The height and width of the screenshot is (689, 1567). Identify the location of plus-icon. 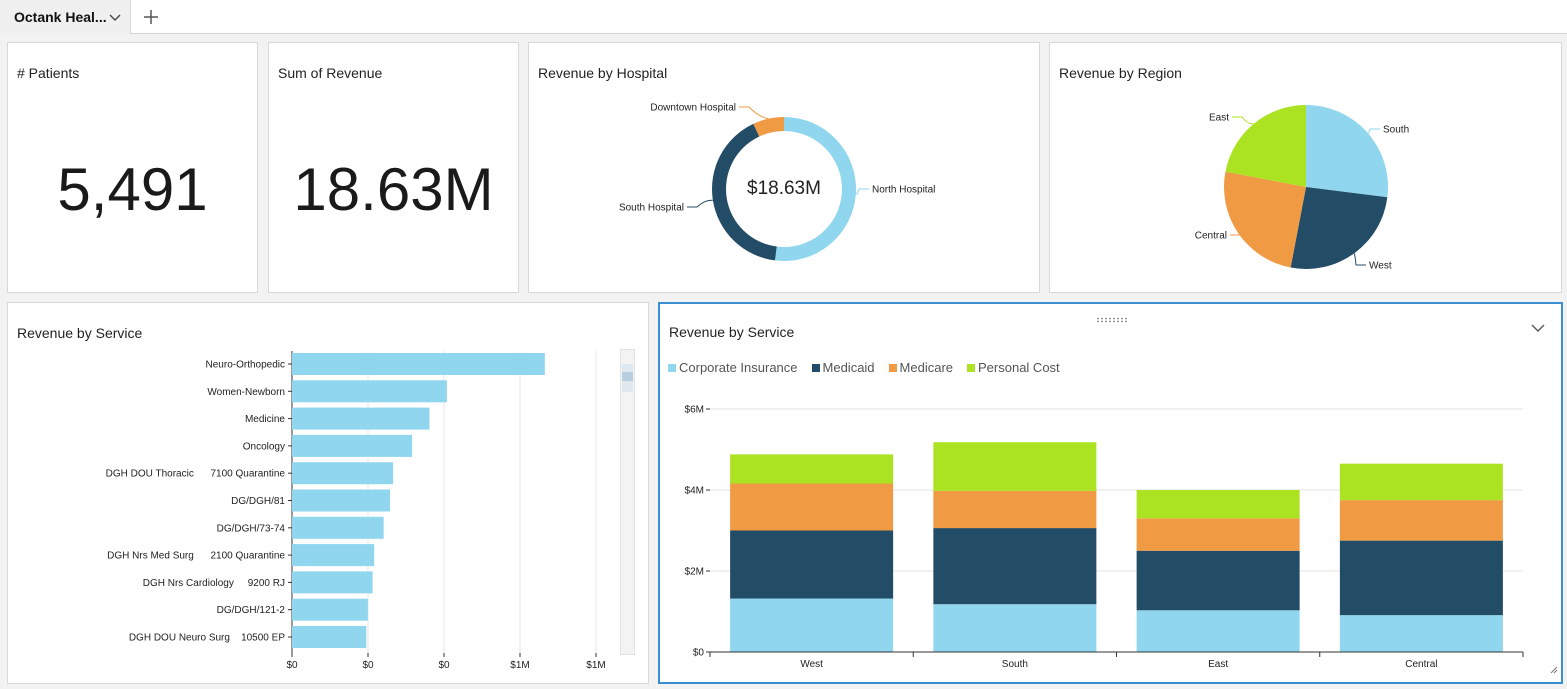
(151, 17).